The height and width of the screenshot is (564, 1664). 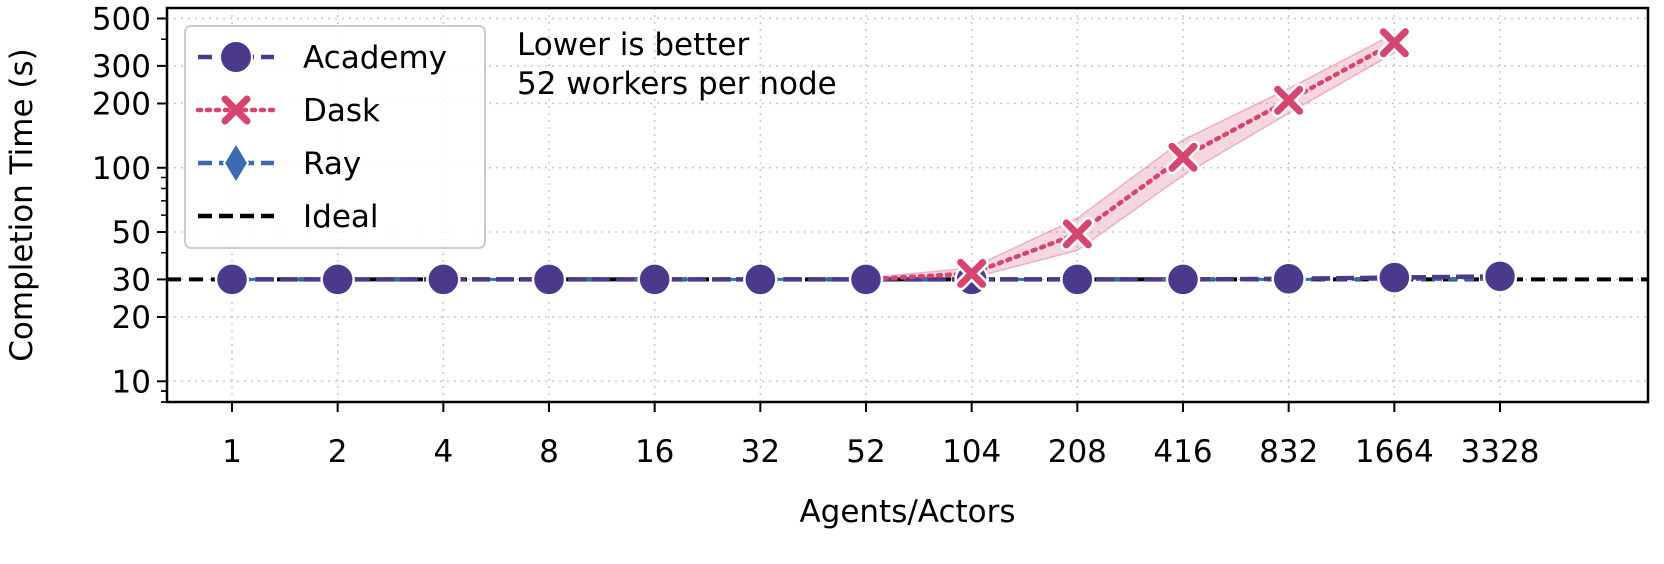 What do you see at coordinates (236, 110) in the screenshot?
I see `legend-marker-x` at bounding box center [236, 110].